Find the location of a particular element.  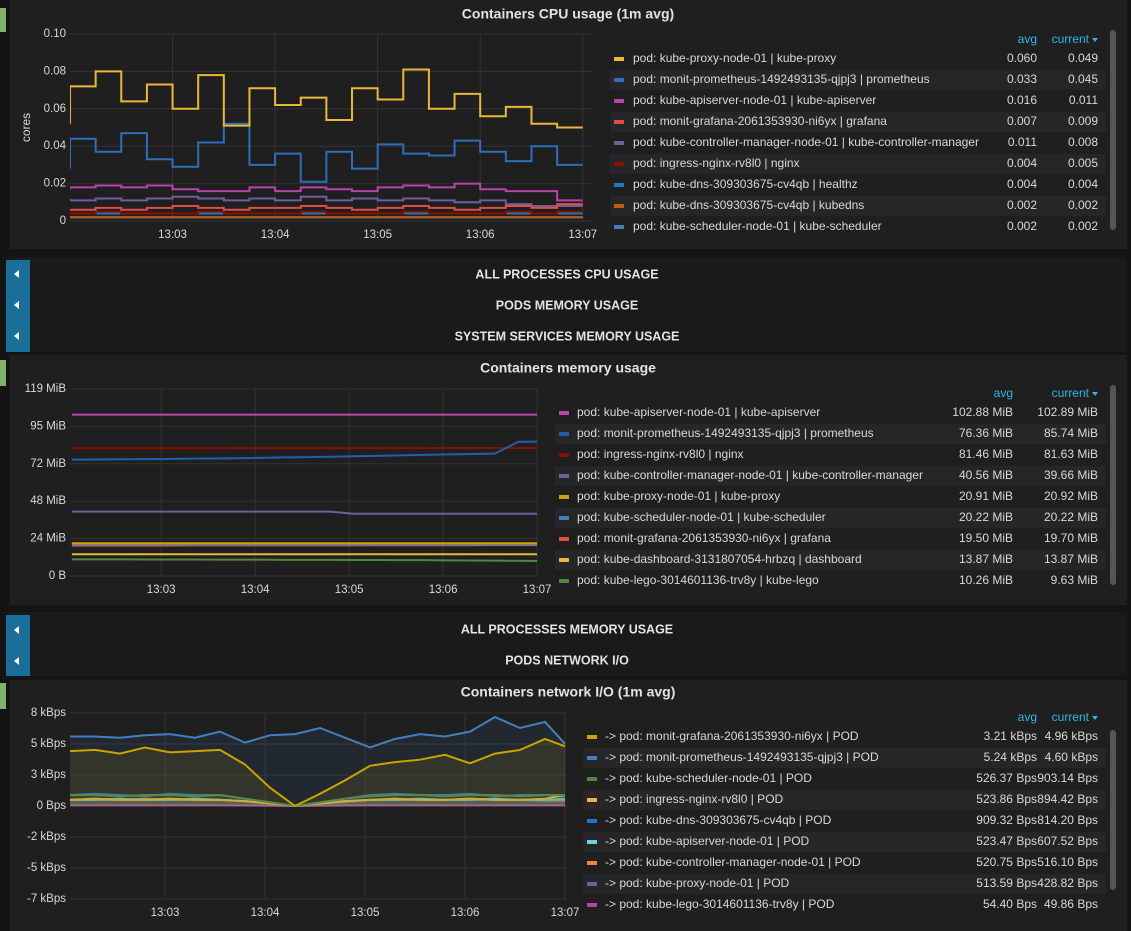

legend-current: 20.92 MiB is located at coordinates (1071, 496).